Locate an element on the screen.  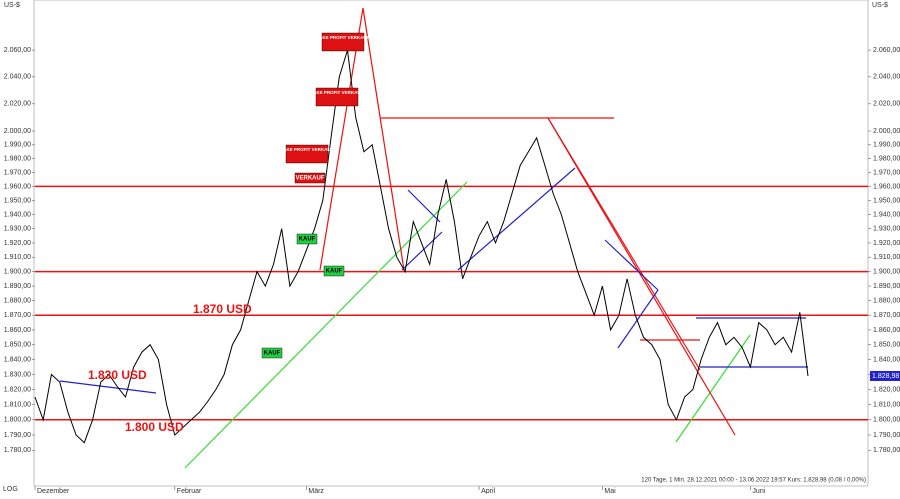
y-tick-label: 1.870,00 is located at coordinates (17, 315).